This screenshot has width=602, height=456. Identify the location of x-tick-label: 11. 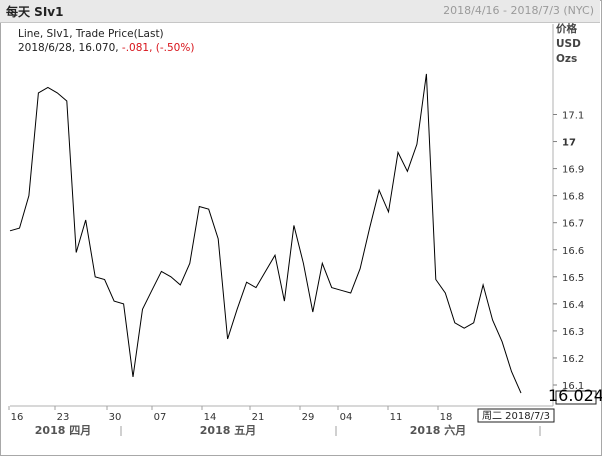
(396, 417).